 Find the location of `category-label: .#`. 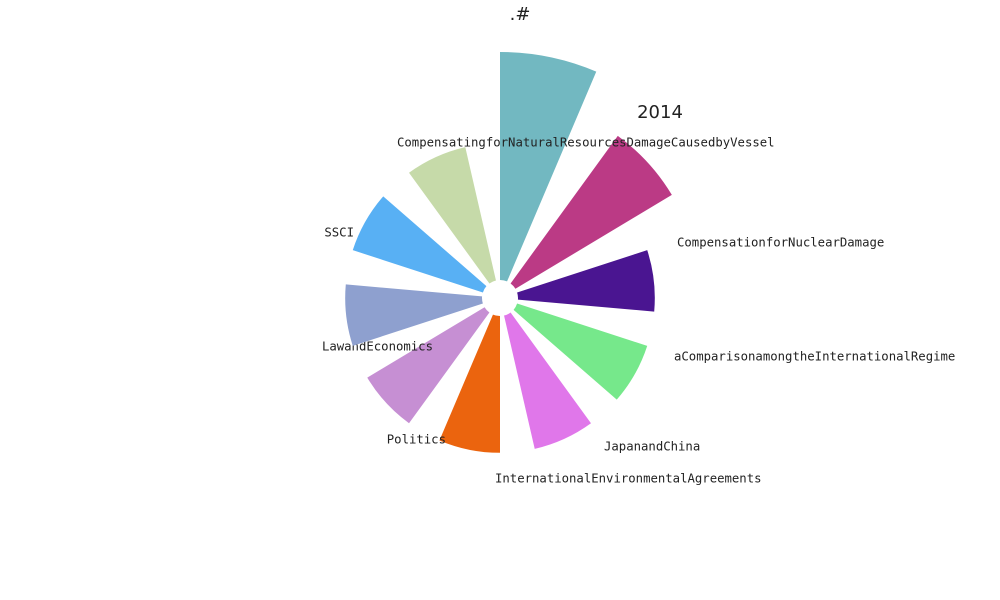

category-label: .# is located at coordinates (520, 14).